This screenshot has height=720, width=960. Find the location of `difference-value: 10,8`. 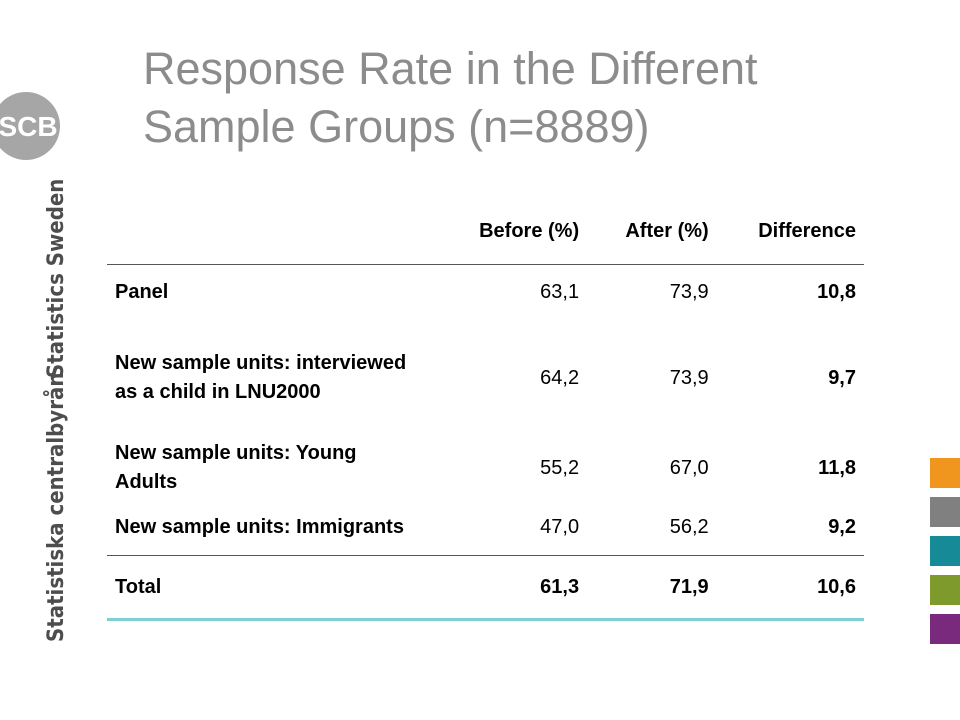

difference-value: 10,8 is located at coordinates (836, 291).